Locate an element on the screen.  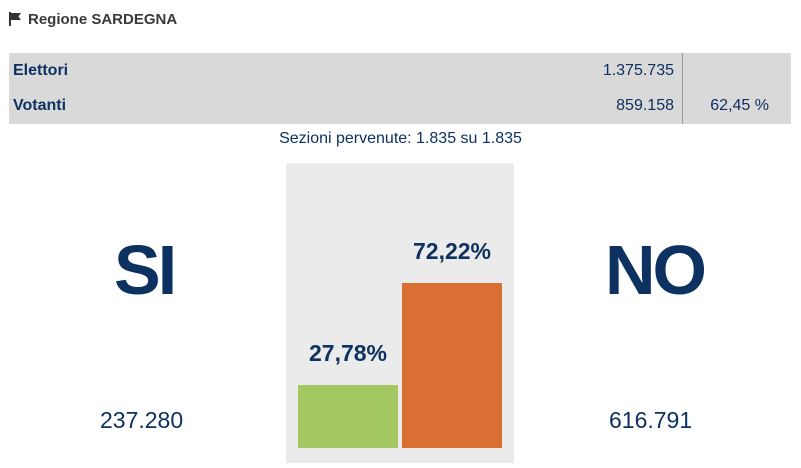
elettori-label: Elettori is located at coordinates (41, 70).